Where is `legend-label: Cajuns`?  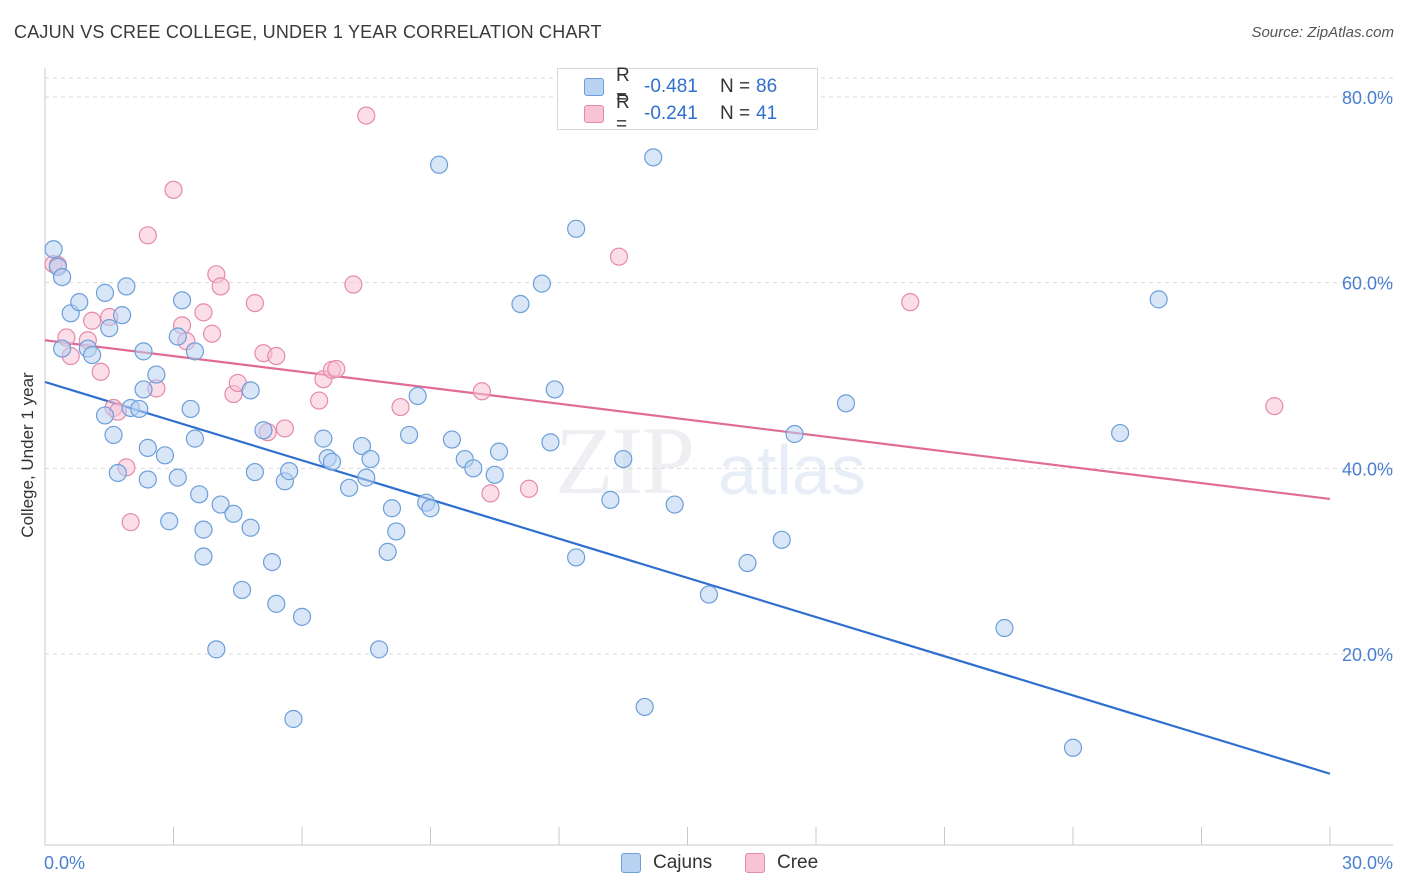
legend-label: Cajuns is located at coordinates (683, 862).